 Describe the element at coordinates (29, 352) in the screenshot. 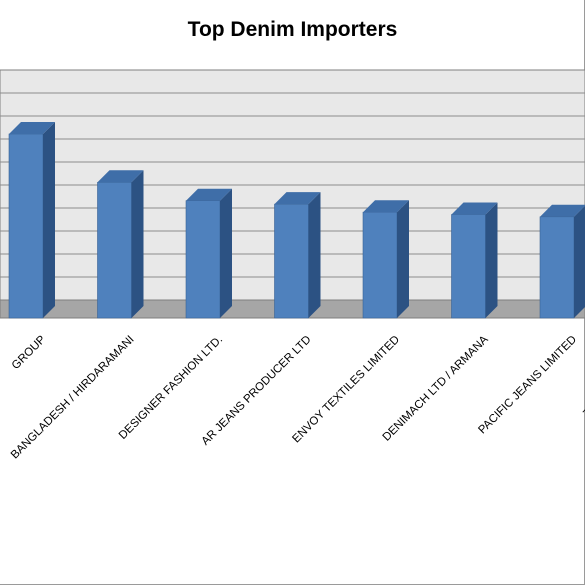

I see `x-tick-label: GROUP` at that location.